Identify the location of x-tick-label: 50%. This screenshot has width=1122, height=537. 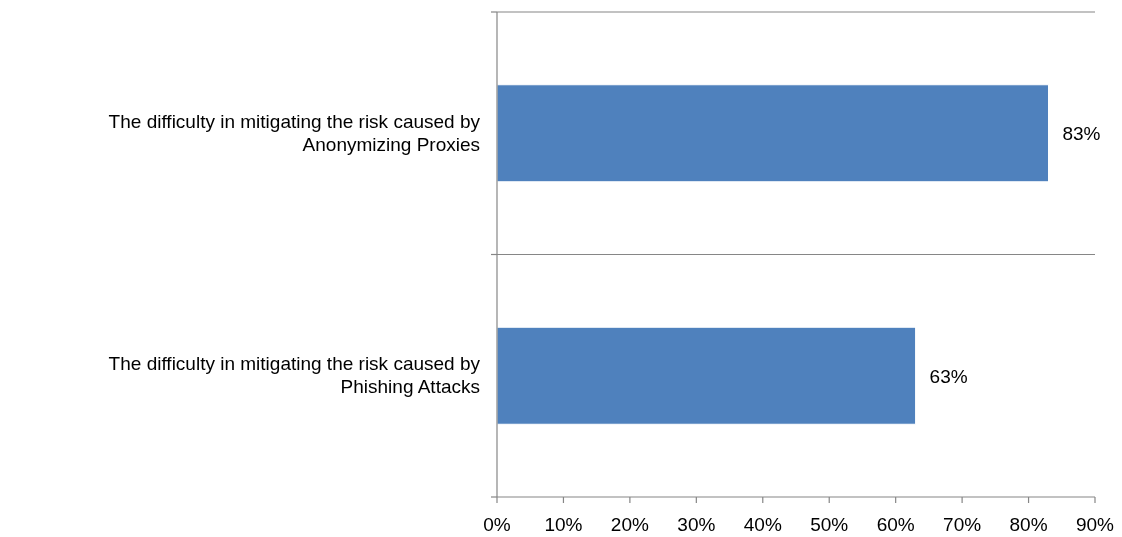
(829, 524).